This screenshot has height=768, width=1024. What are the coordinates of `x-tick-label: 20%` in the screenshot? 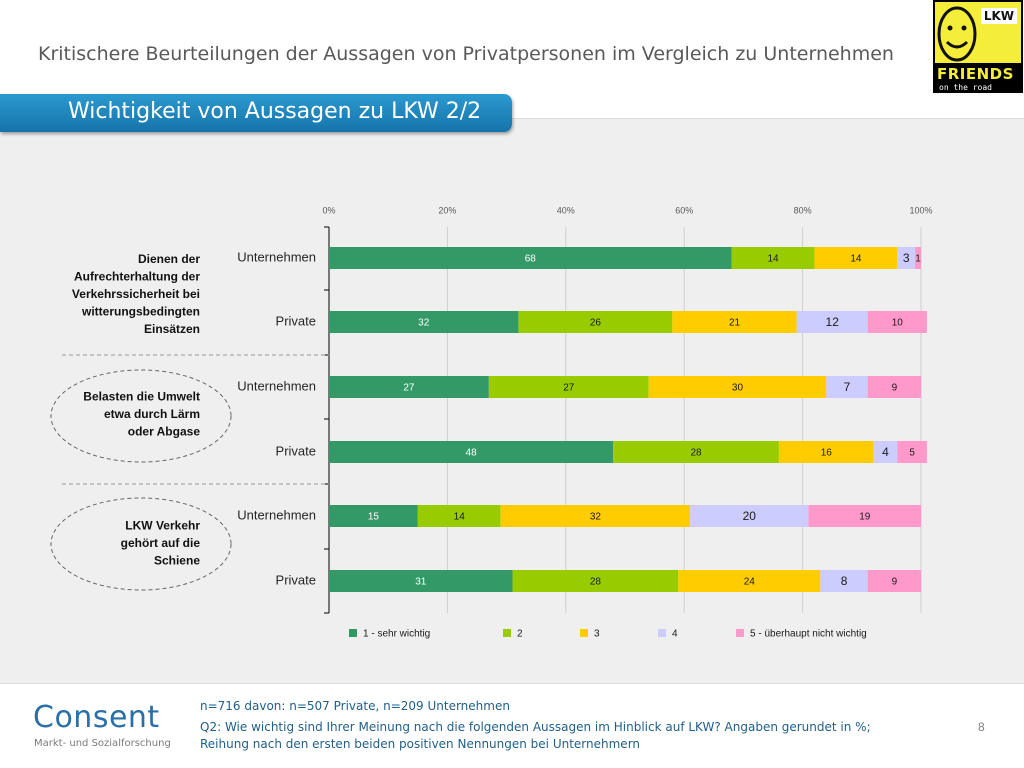 It's located at (447, 210).